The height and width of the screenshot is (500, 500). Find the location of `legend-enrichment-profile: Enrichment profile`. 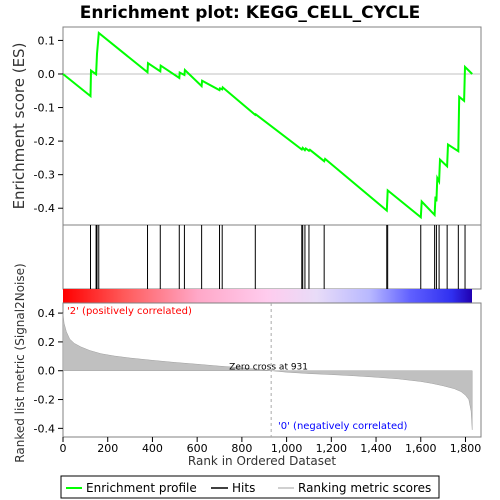

legend-enrichment-profile: Enrichment profile is located at coordinates (141, 488).